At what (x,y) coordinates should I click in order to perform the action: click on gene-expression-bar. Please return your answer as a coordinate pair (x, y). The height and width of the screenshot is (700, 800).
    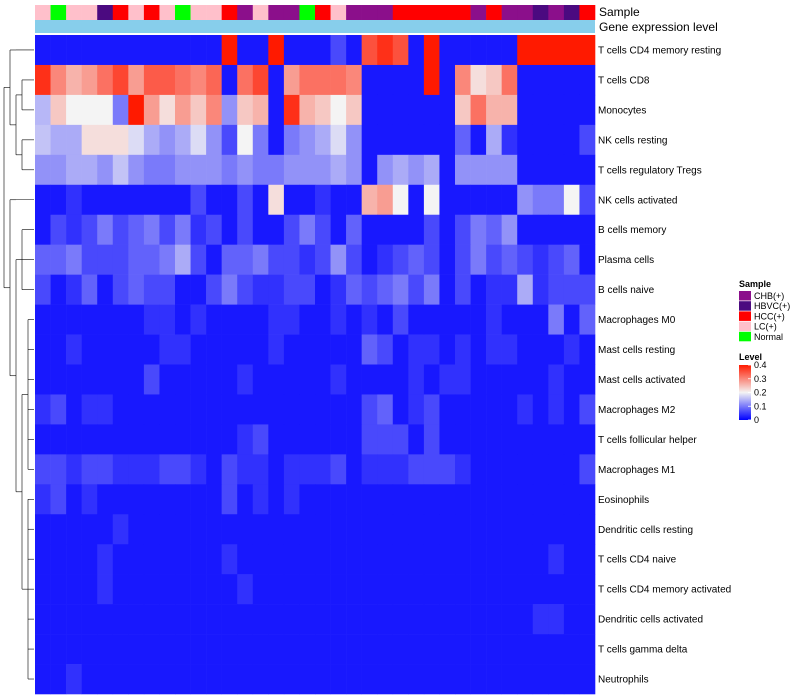
    Looking at the image, I should click on (315, 26).